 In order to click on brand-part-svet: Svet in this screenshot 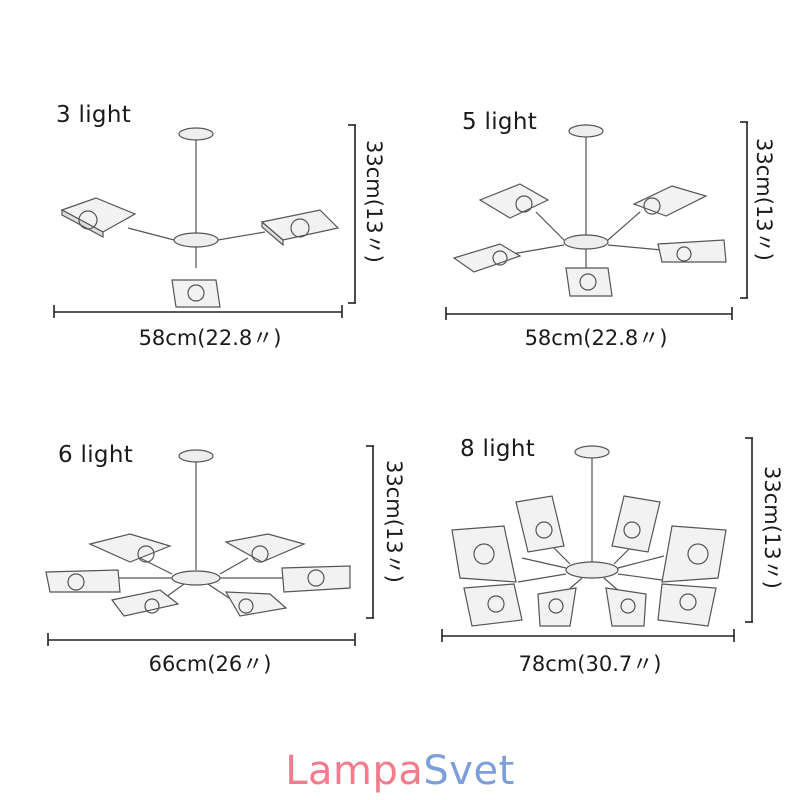, I will do `click(469, 771)`.